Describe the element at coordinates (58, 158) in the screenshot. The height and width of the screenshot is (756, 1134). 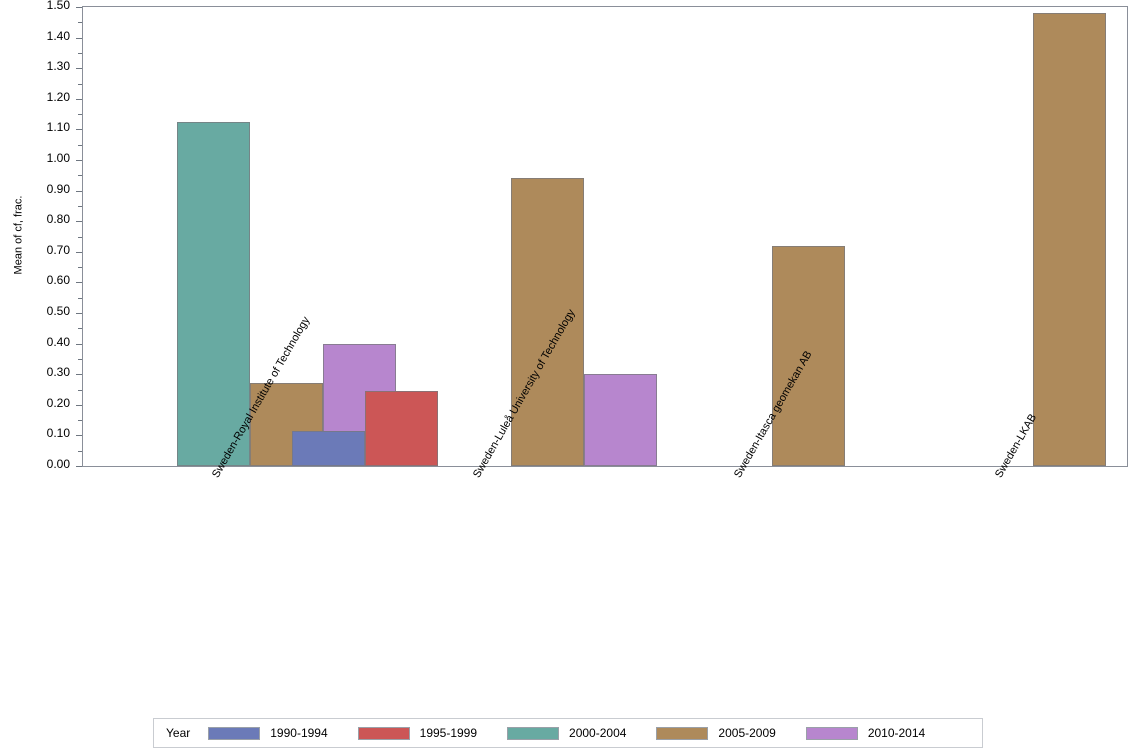
I see `y-axis-tick-label: 1.00` at that location.